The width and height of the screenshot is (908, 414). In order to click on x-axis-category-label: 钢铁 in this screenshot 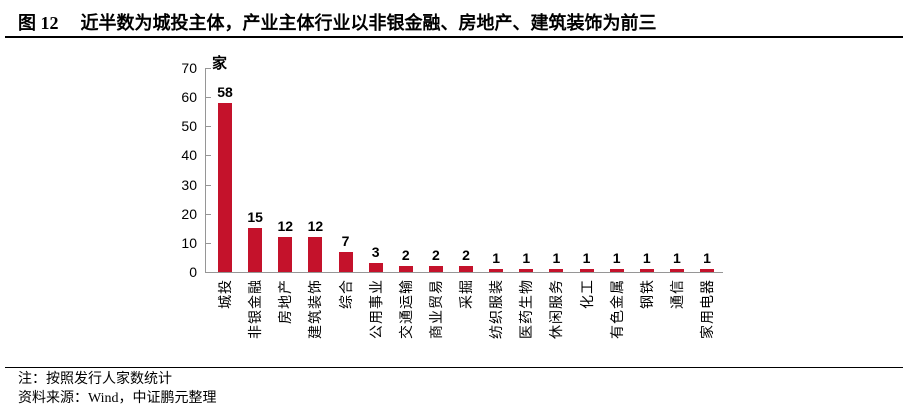, I will do `click(646, 294)`.